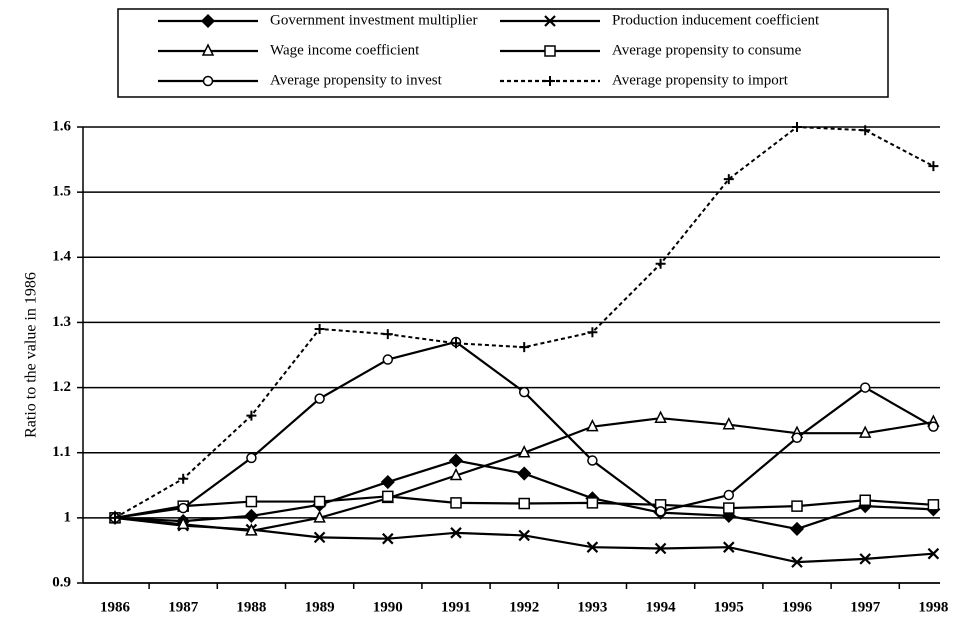  Describe the element at coordinates (356, 80) in the screenshot. I see `legend-label: Average propensity to invest` at that location.